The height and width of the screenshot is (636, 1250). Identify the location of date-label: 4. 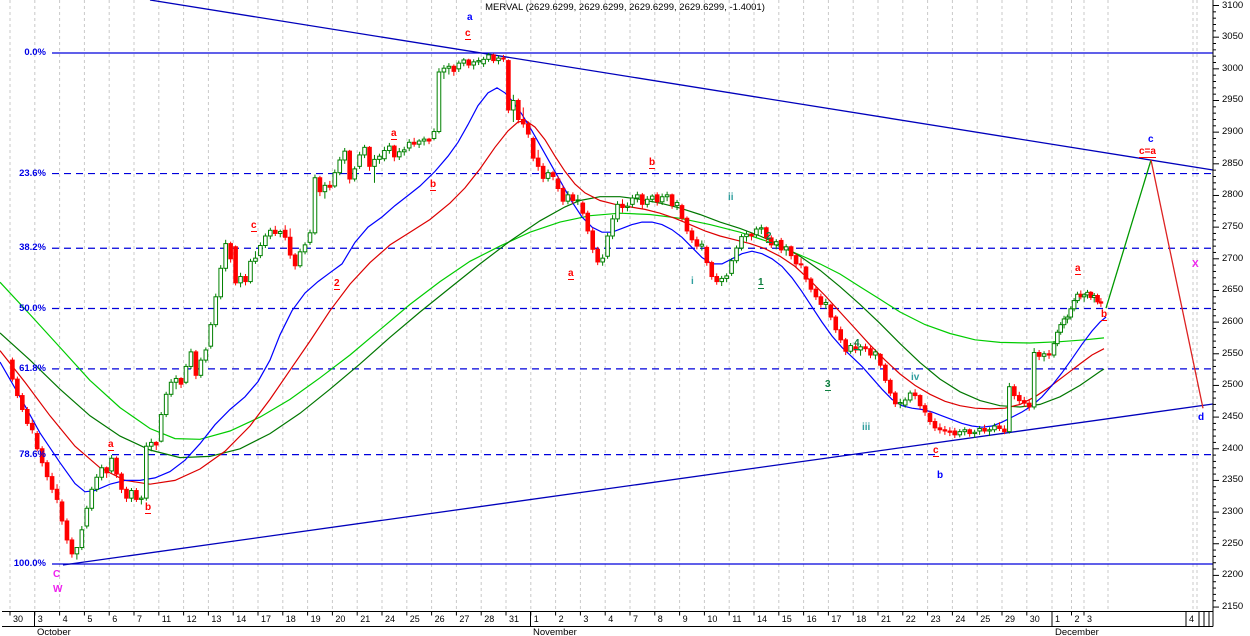
(65, 618).